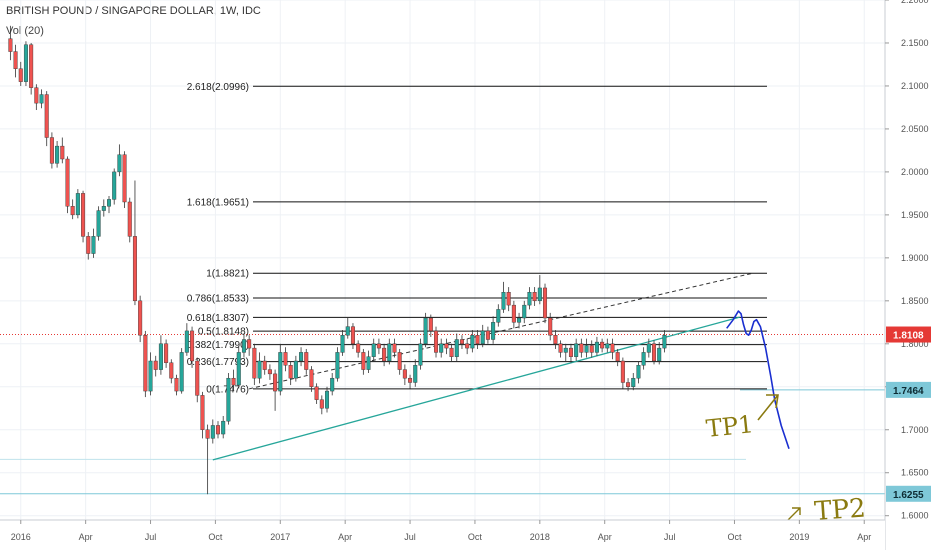 The width and height of the screenshot is (932, 550). I want to click on time-axis-background, so click(442, 535).